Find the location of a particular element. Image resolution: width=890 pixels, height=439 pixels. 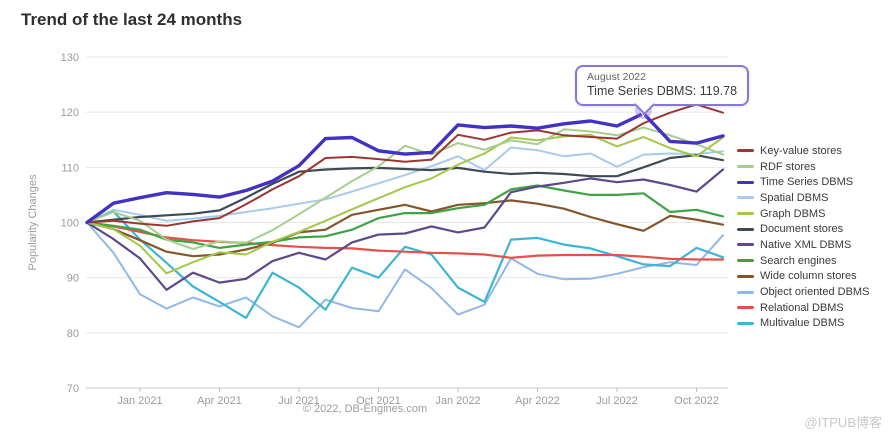

y-tick-label: 80 is located at coordinates (73, 334).